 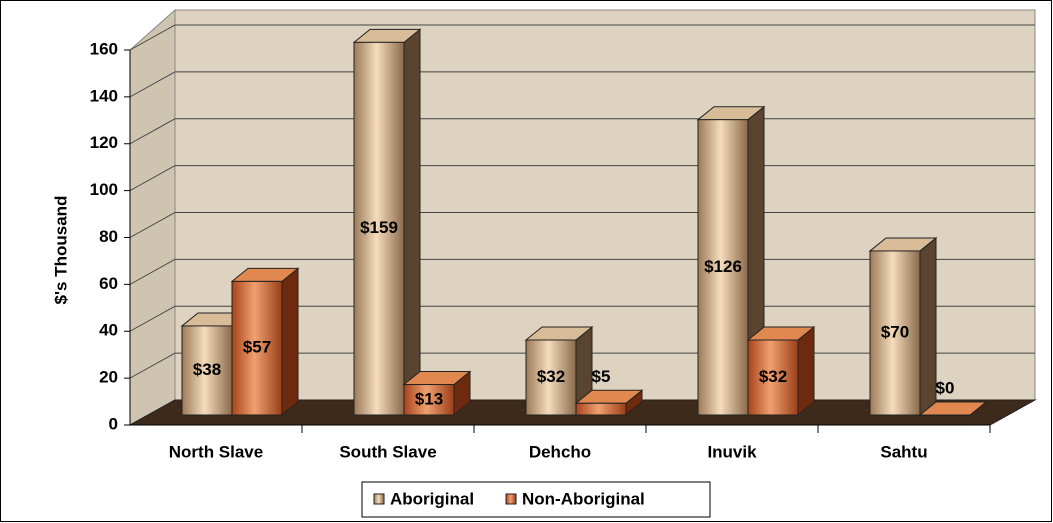 What do you see at coordinates (104, 95) in the screenshot?
I see `y-tick-label: 140` at bounding box center [104, 95].